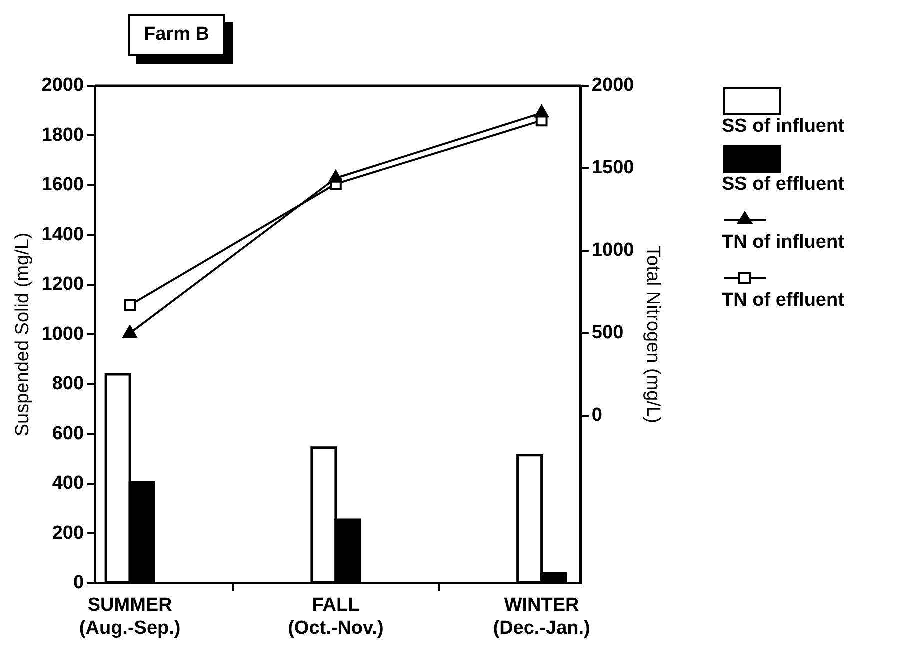 The height and width of the screenshot is (647, 898). What do you see at coordinates (613, 85) in the screenshot?
I see `y2-tick-label: 2000` at bounding box center [613, 85].